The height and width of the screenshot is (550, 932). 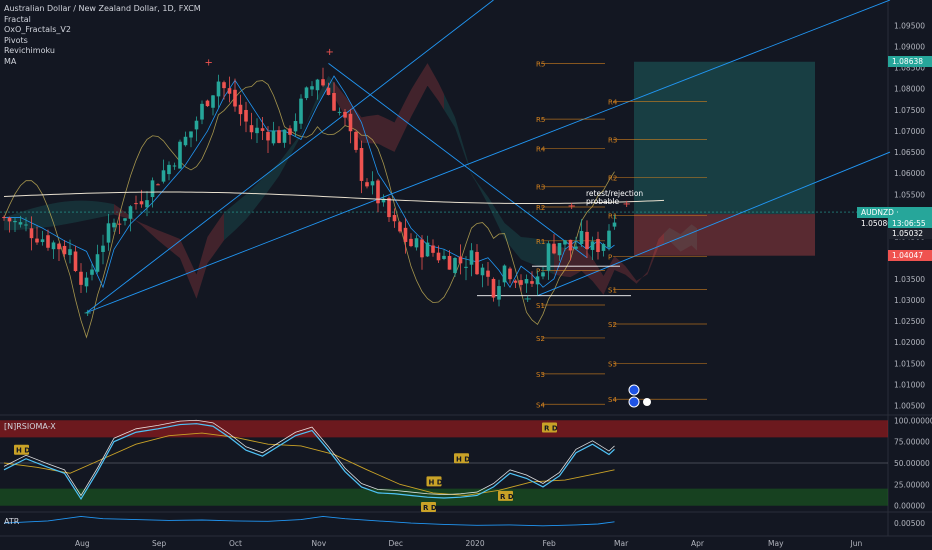 What do you see at coordinates (910, 223) in the screenshot?
I see `price-label: 13:06:55` at bounding box center [910, 223].